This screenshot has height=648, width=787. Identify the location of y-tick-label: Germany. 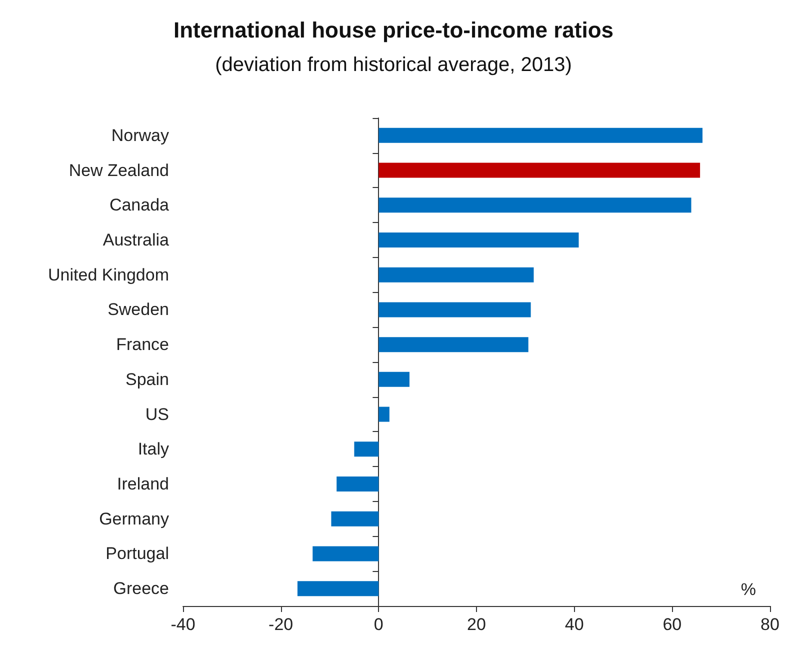
(134, 518).